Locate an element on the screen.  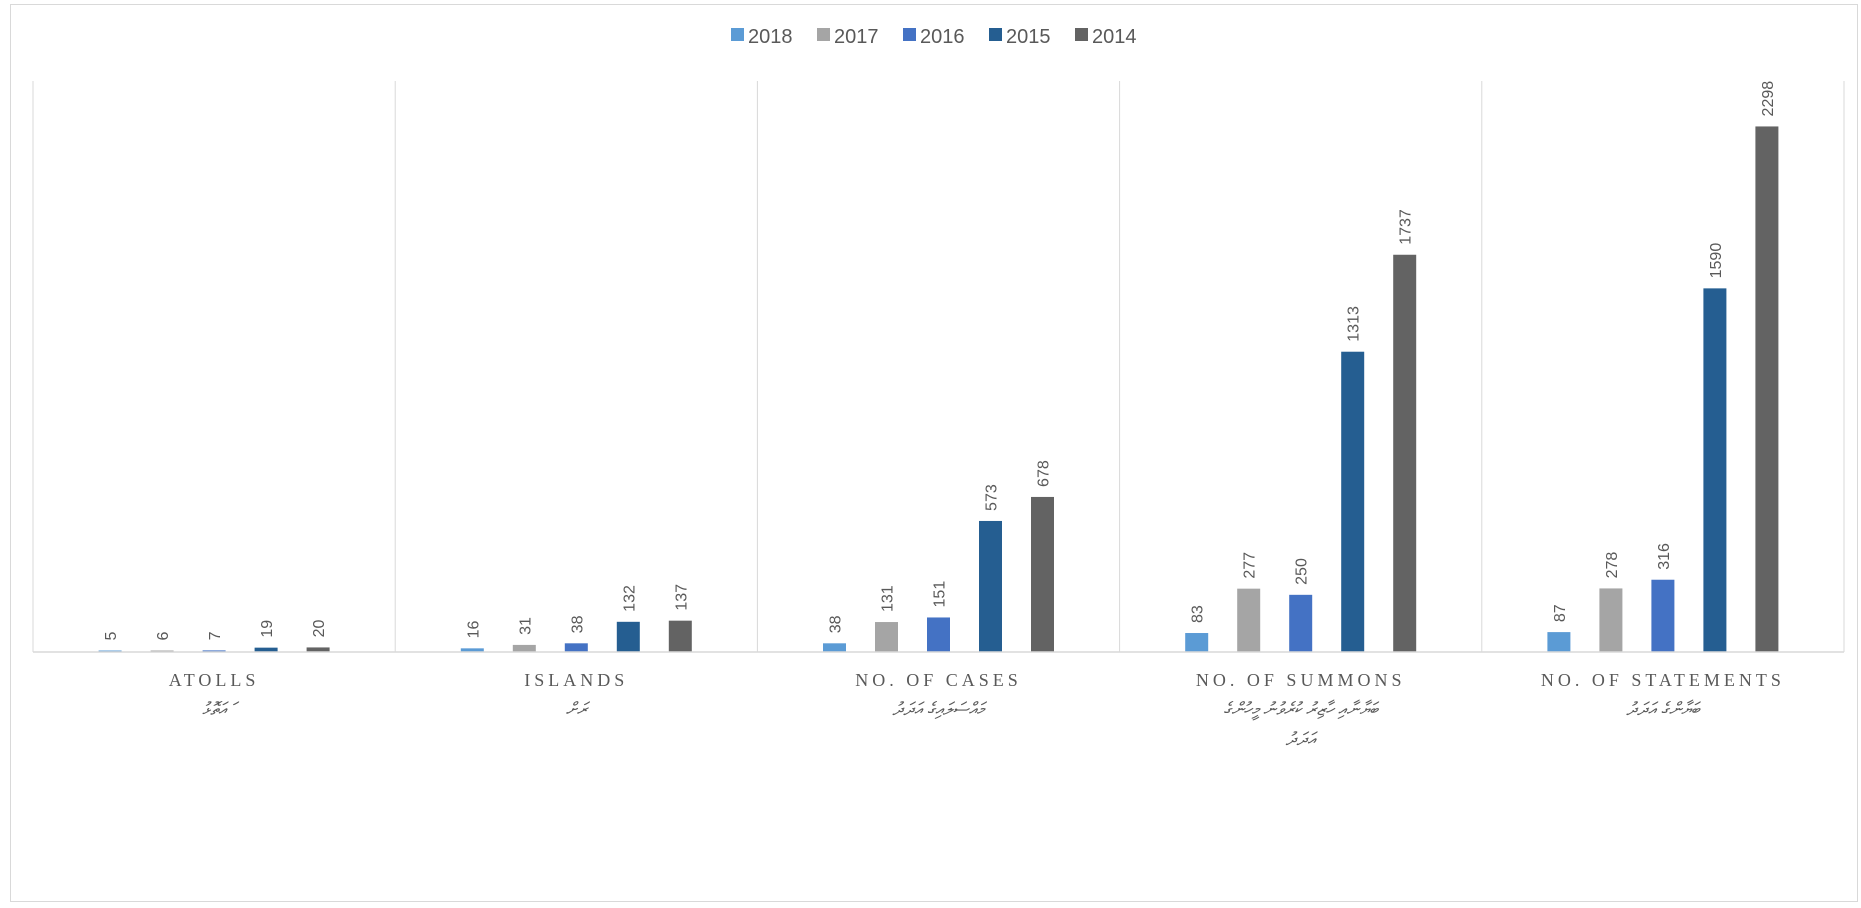
data-label: 87 is located at coordinates (1560, 613).